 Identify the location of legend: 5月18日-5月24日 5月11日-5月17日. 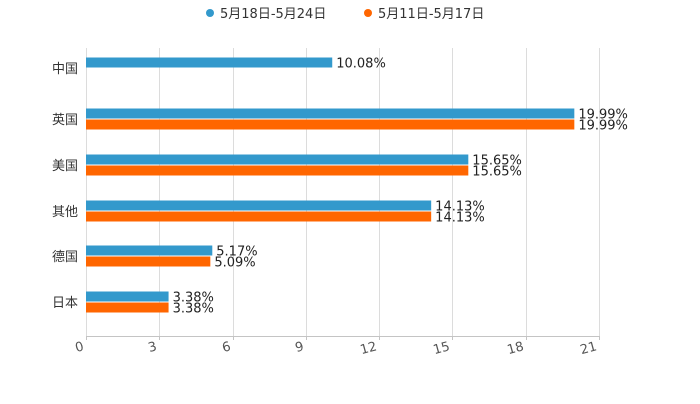
(345, 14).